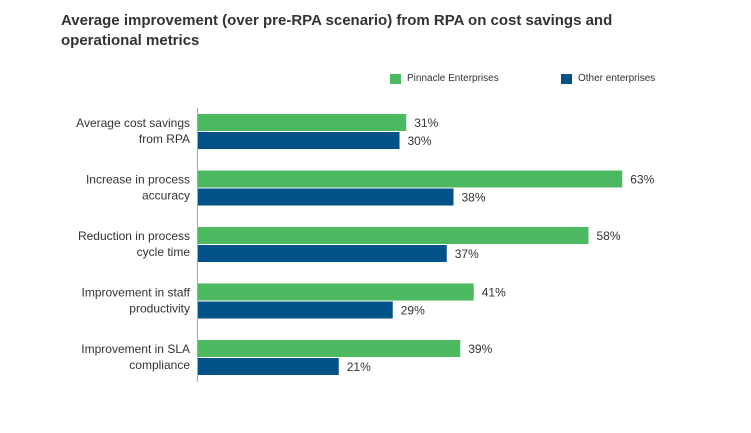 The image size is (751, 433). I want to click on category-label-line: productivity, so click(159, 309).